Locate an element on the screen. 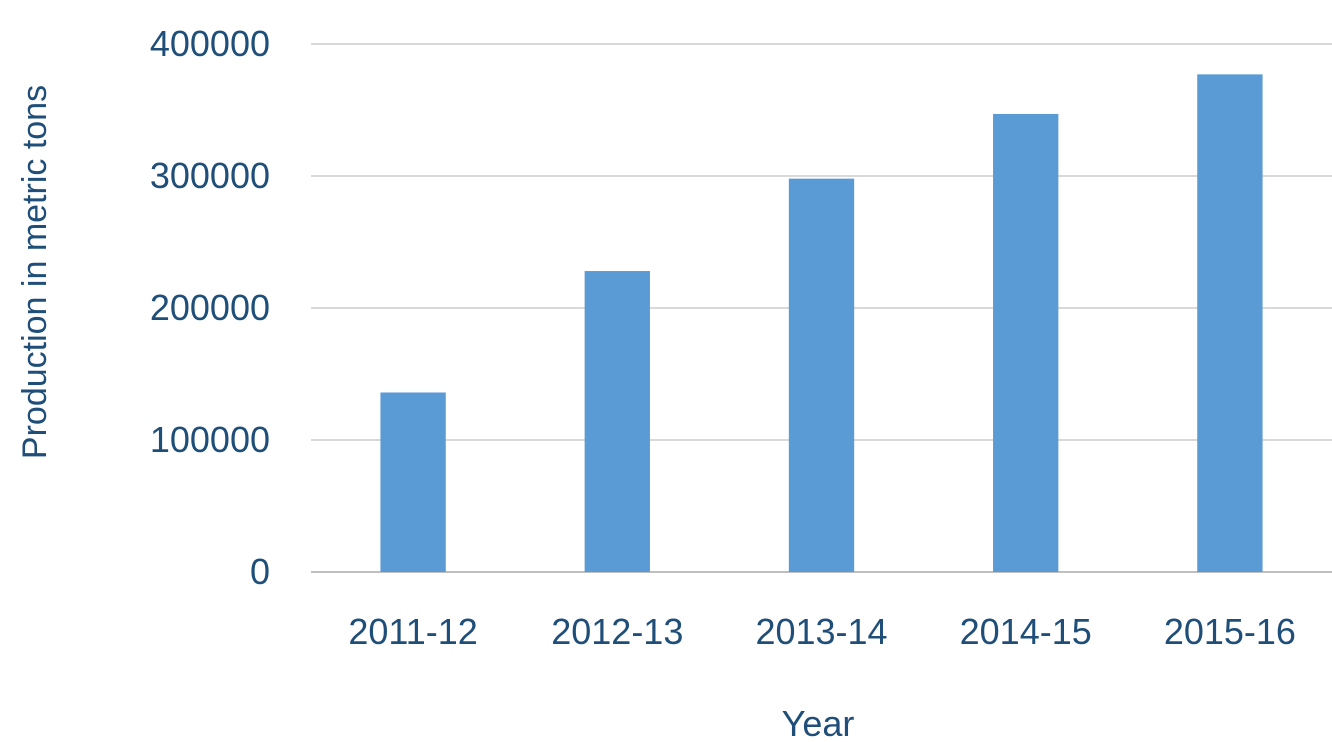 Image resolution: width=1332 pixels, height=742 pixels. y-tick-label: 100000 is located at coordinates (210, 439).